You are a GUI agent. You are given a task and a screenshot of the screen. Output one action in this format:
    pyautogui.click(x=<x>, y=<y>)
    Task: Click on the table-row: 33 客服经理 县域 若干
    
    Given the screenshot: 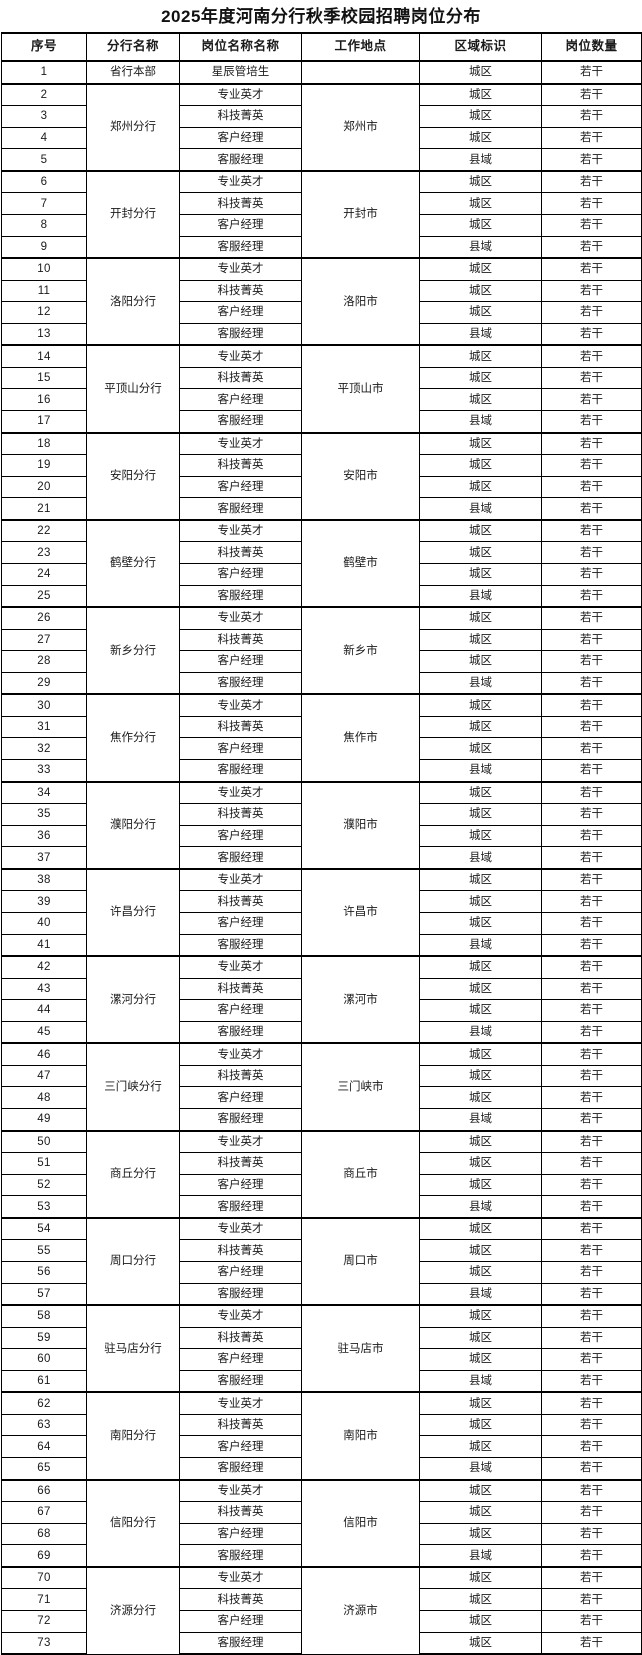 What is the action you would take?
    pyautogui.click(x=321, y=770)
    